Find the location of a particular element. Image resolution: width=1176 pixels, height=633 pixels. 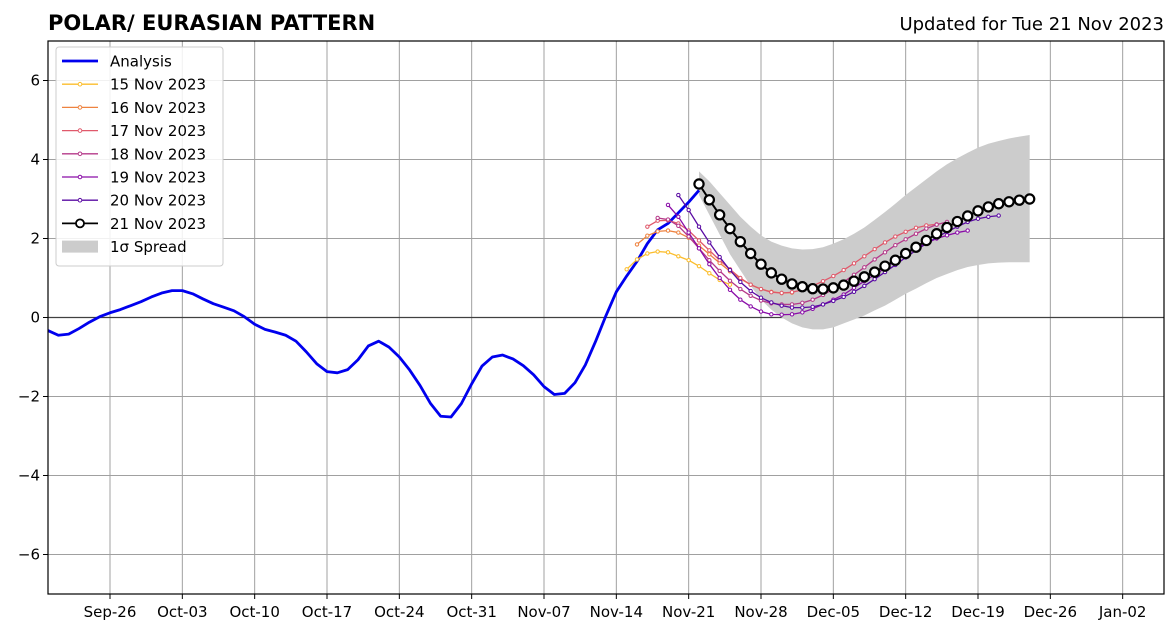

legend-label: 19 Nov 2023 is located at coordinates (158, 178).